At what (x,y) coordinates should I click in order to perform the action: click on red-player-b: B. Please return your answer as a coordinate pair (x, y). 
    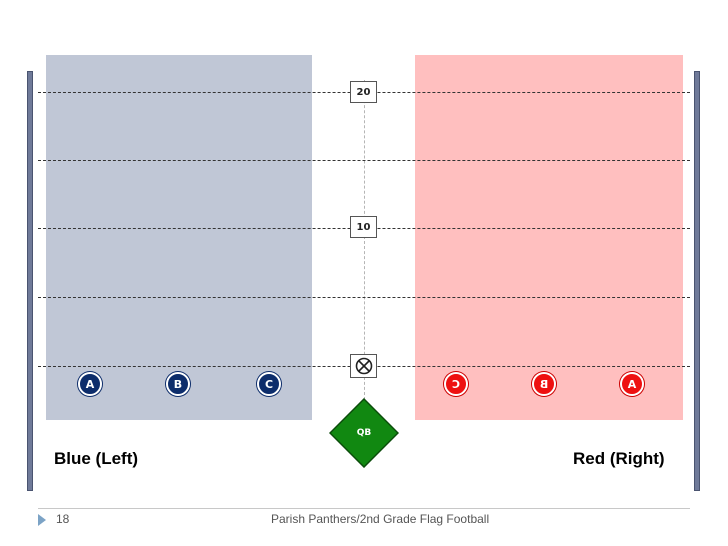
    Looking at the image, I should click on (544, 384).